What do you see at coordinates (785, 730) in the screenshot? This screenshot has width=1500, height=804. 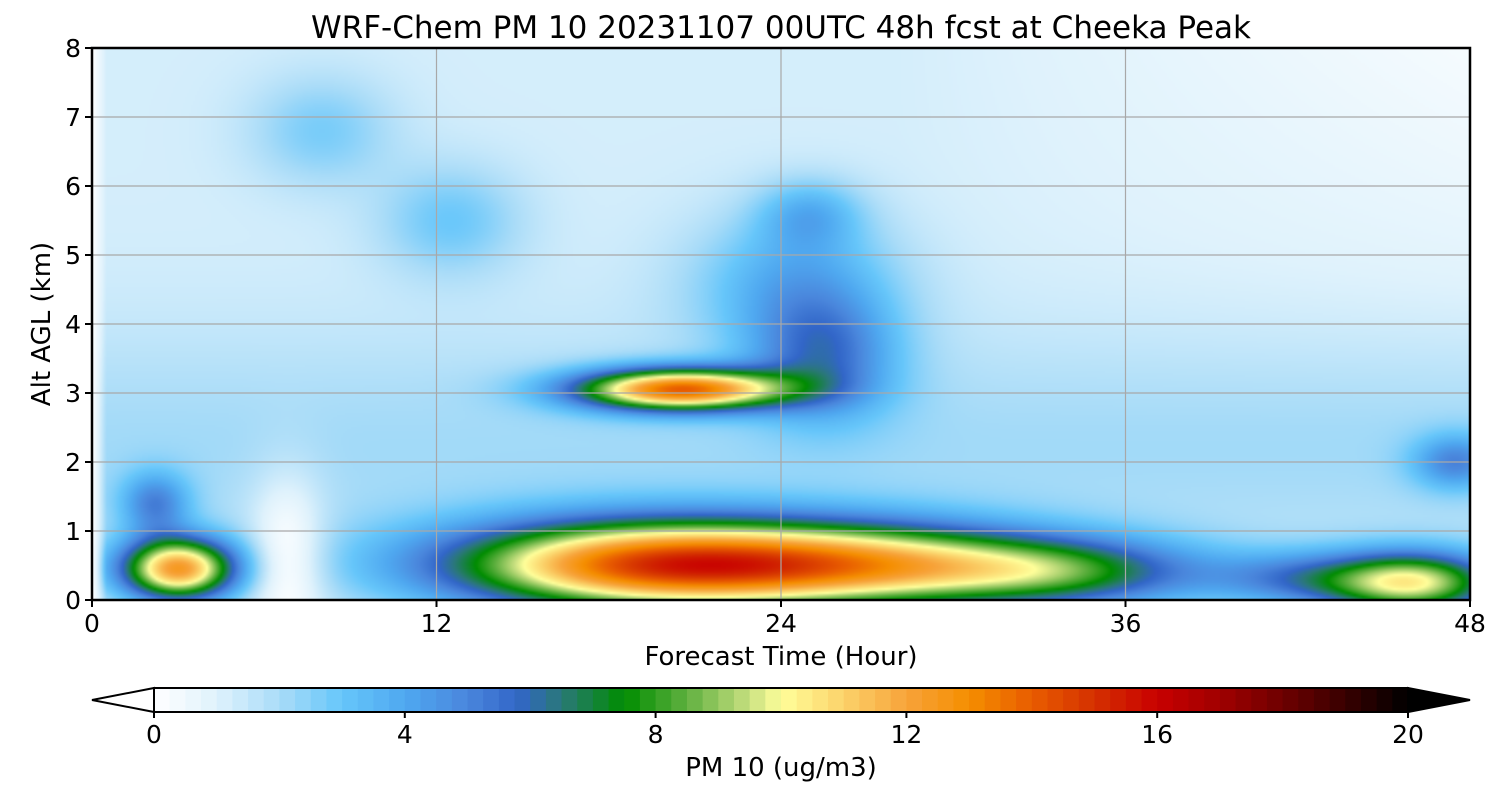 I see `colorbar-ticks: 0 4 8 12 16 20` at bounding box center [785, 730].